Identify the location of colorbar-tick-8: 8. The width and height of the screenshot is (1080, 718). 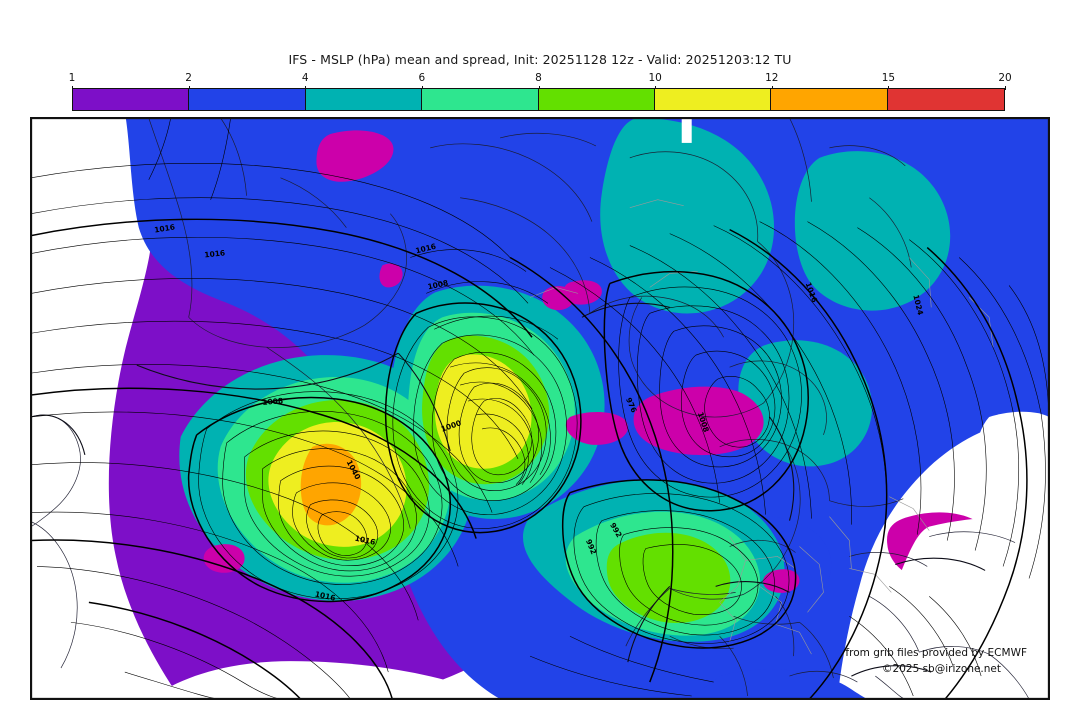
(538, 78).